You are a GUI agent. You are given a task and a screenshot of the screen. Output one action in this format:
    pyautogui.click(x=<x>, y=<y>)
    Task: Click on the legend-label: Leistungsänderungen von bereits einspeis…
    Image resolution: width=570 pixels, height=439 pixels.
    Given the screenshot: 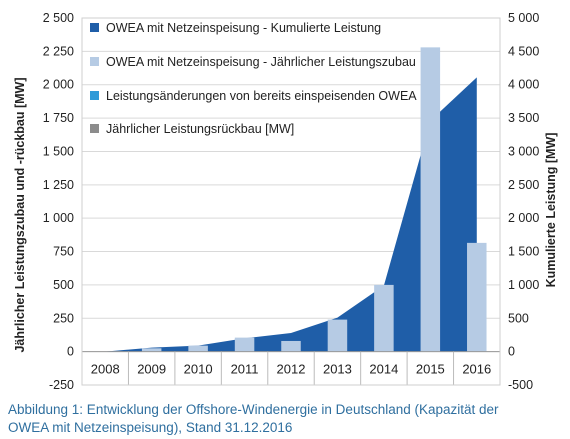 What is the action you would take?
    pyautogui.click(x=261, y=96)
    